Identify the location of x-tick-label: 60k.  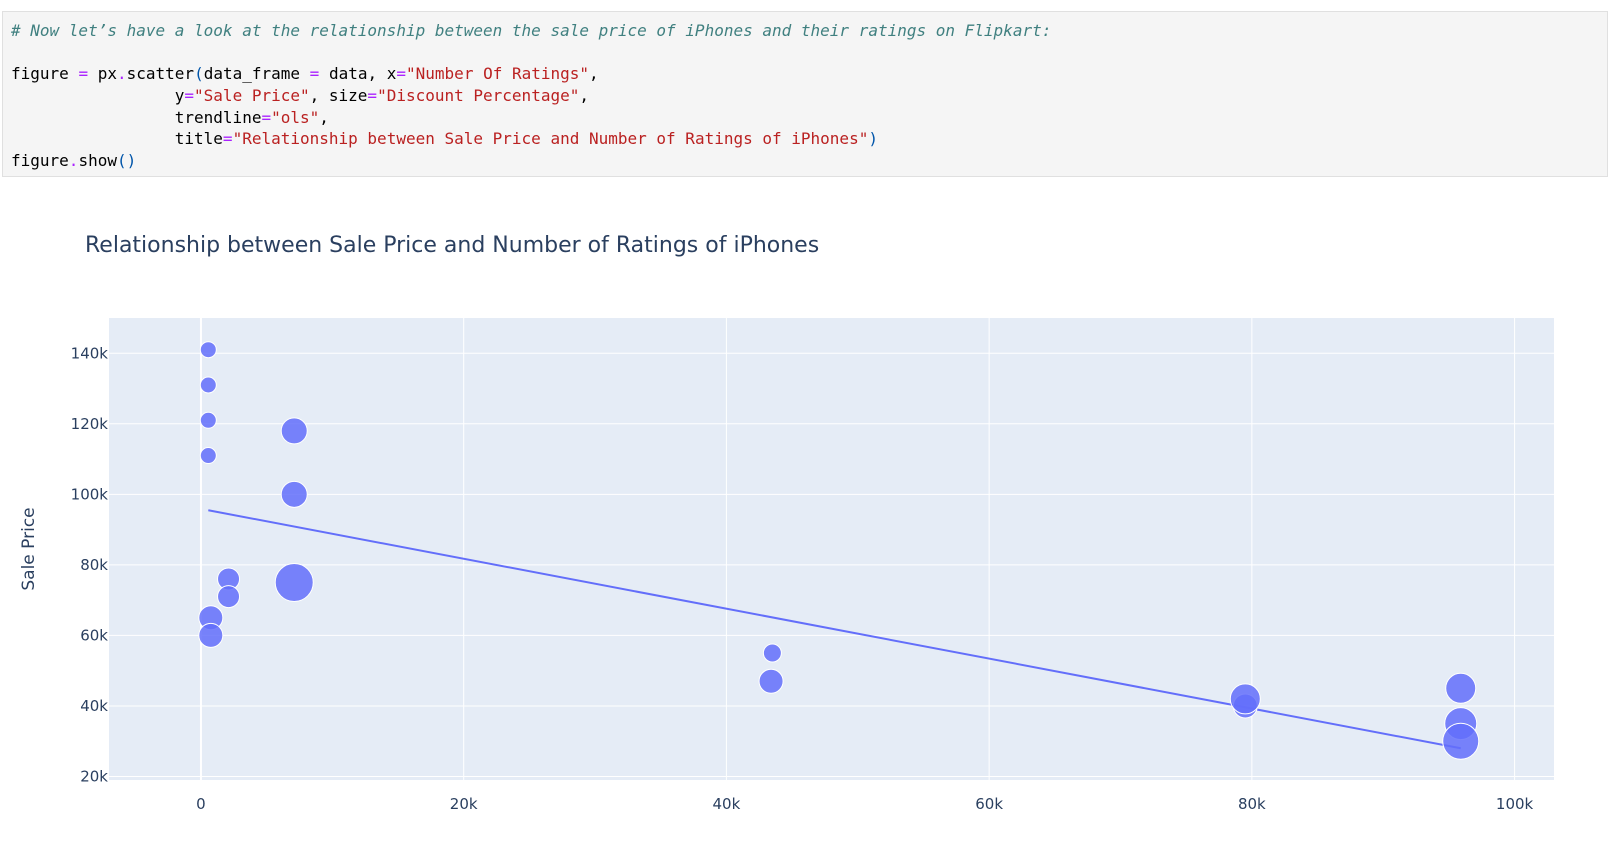
(989, 804).